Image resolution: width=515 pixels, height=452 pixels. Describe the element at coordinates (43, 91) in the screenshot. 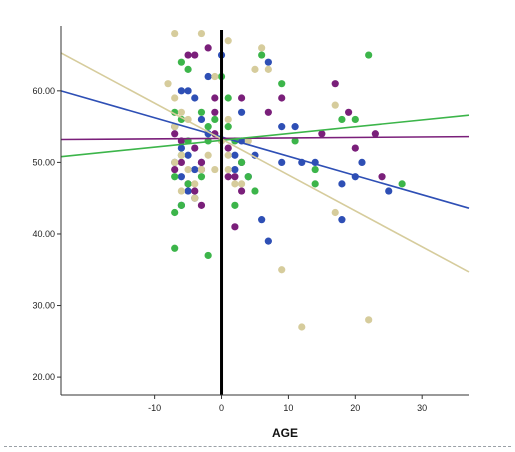

I see `y-tick-label: 60.00` at that location.